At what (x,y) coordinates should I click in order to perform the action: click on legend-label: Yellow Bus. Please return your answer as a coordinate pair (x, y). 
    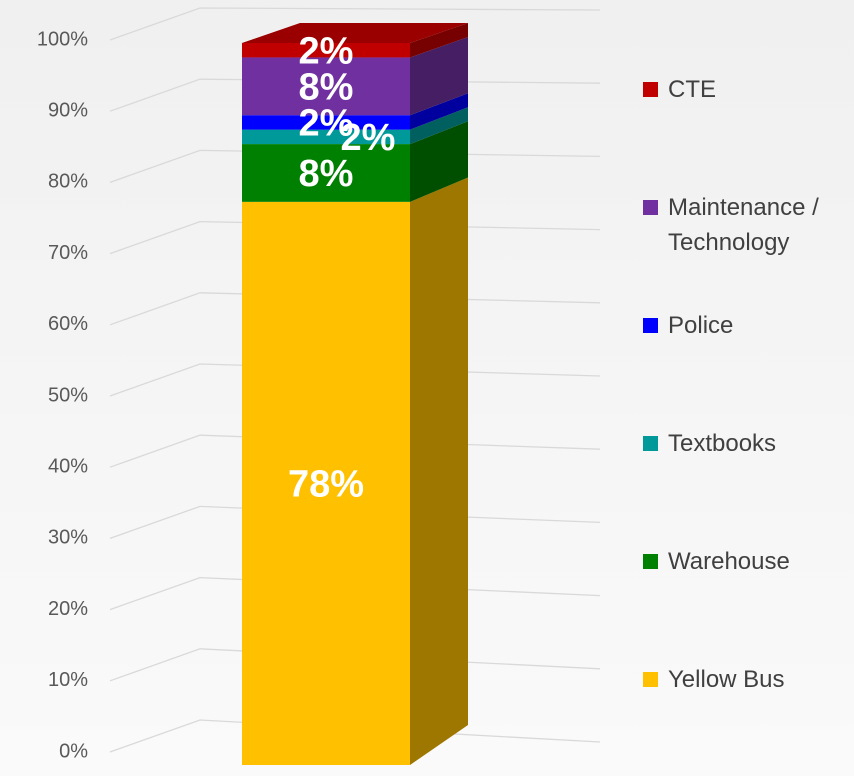
    Looking at the image, I should click on (726, 679).